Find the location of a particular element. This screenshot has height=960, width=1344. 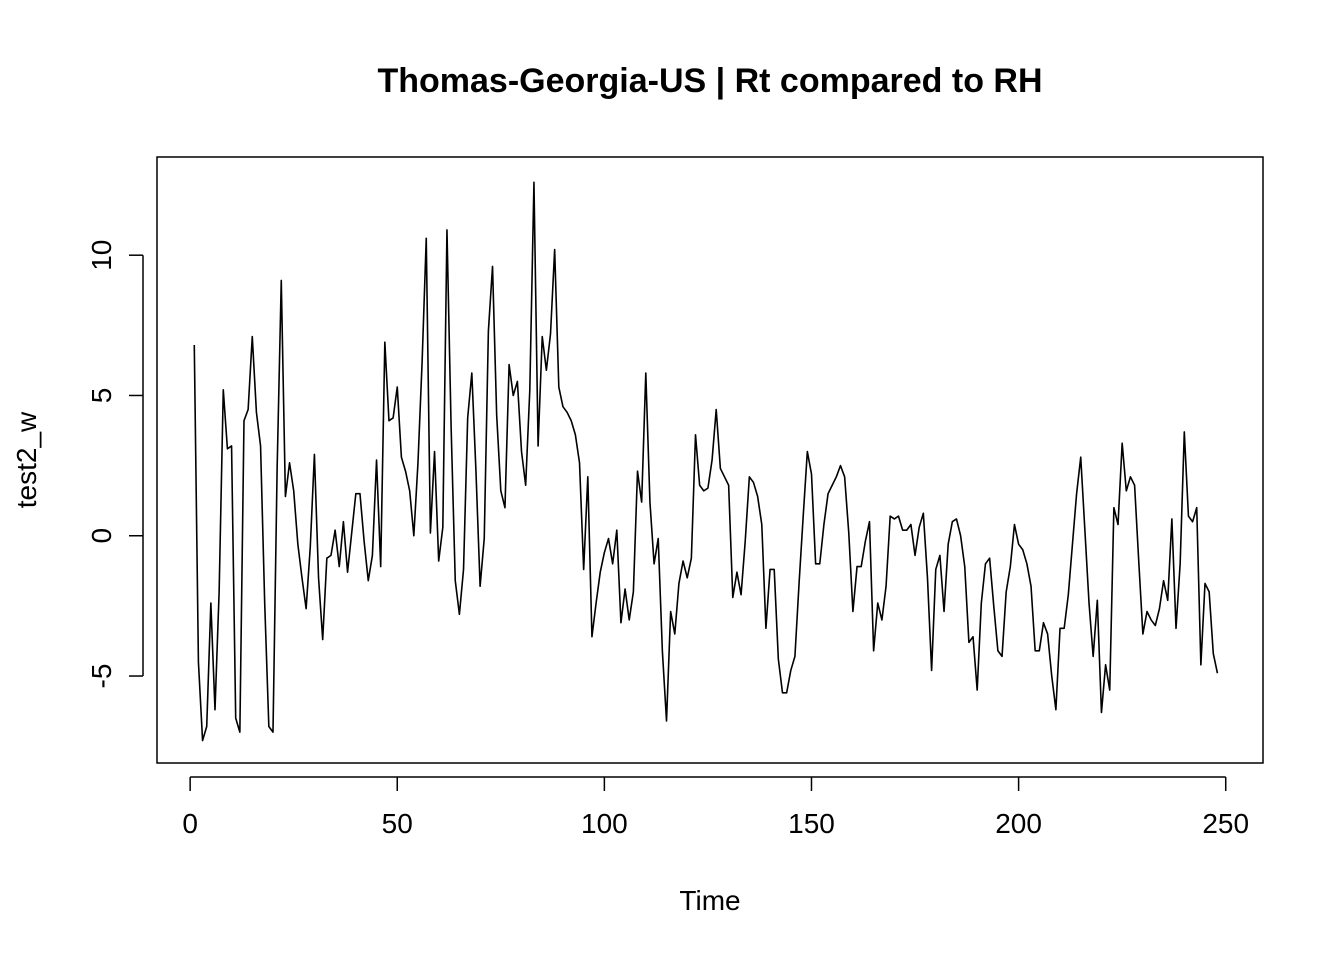

x-tick-label: 50 is located at coordinates (397, 823).